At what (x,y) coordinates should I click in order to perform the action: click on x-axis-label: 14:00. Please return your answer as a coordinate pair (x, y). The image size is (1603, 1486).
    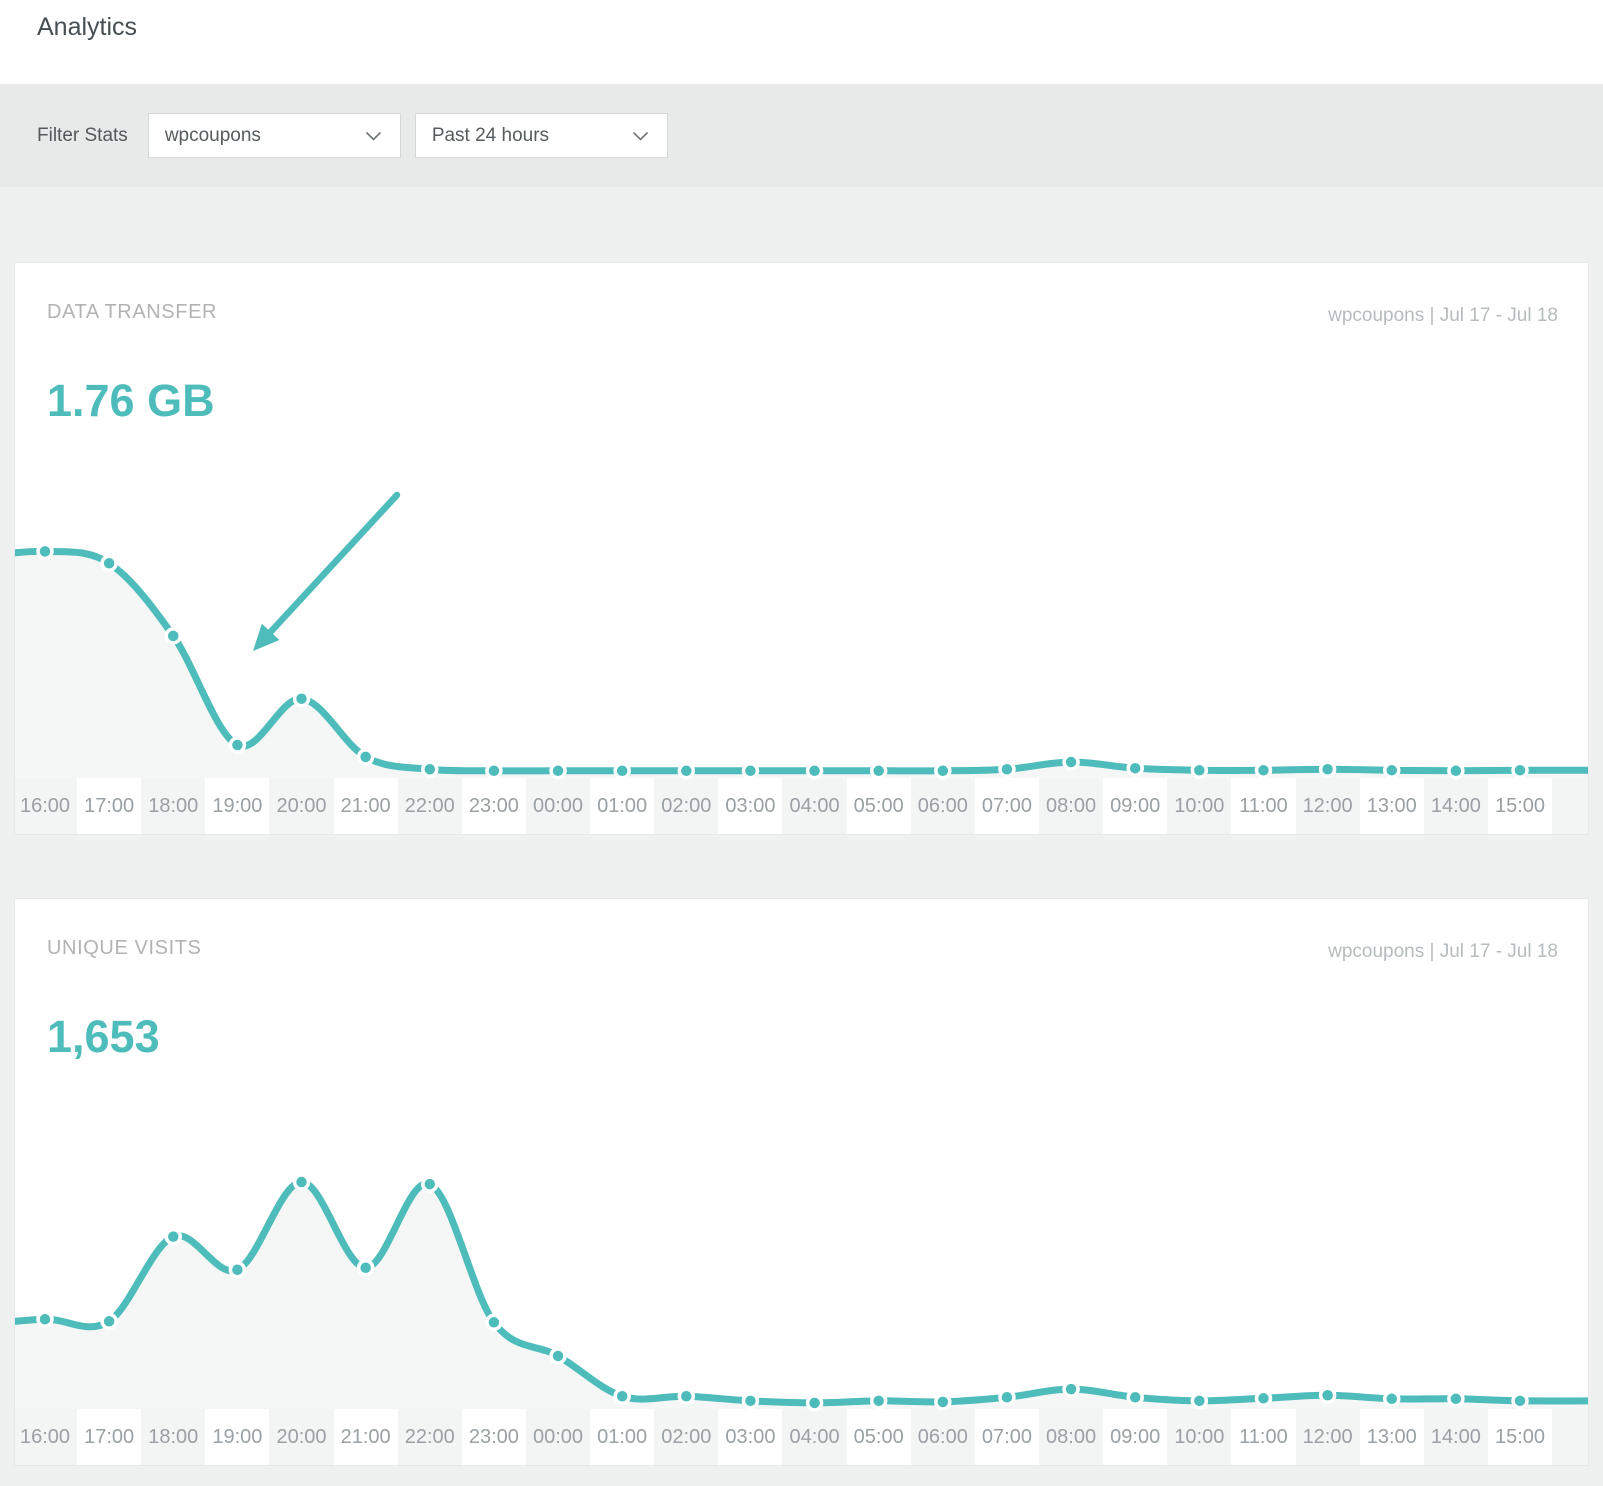
    Looking at the image, I should click on (1455, 1437).